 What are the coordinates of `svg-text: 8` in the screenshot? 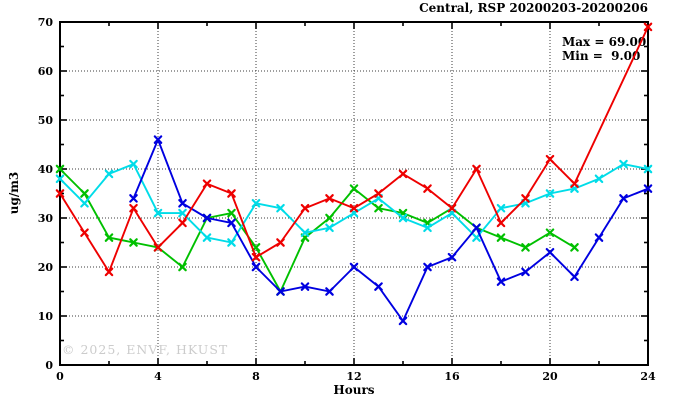 It's located at (256, 376).